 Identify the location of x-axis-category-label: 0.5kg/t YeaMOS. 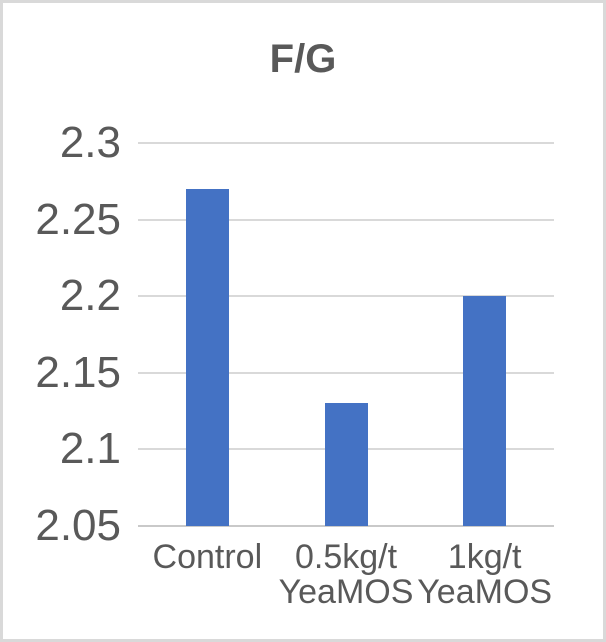
(346, 574).